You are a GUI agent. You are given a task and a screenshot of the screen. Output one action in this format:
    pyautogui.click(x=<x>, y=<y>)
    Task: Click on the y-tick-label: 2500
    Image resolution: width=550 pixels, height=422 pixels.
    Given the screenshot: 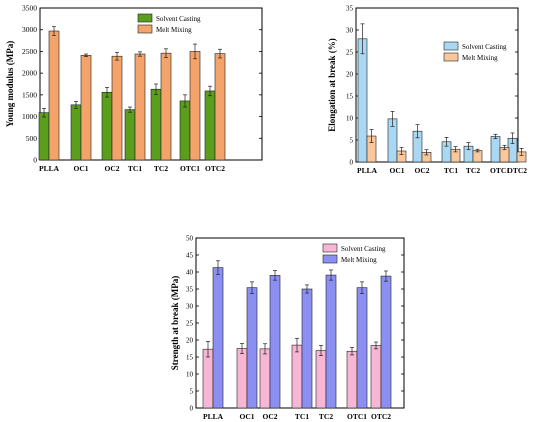 What is the action you would take?
    pyautogui.click(x=29, y=51)
    